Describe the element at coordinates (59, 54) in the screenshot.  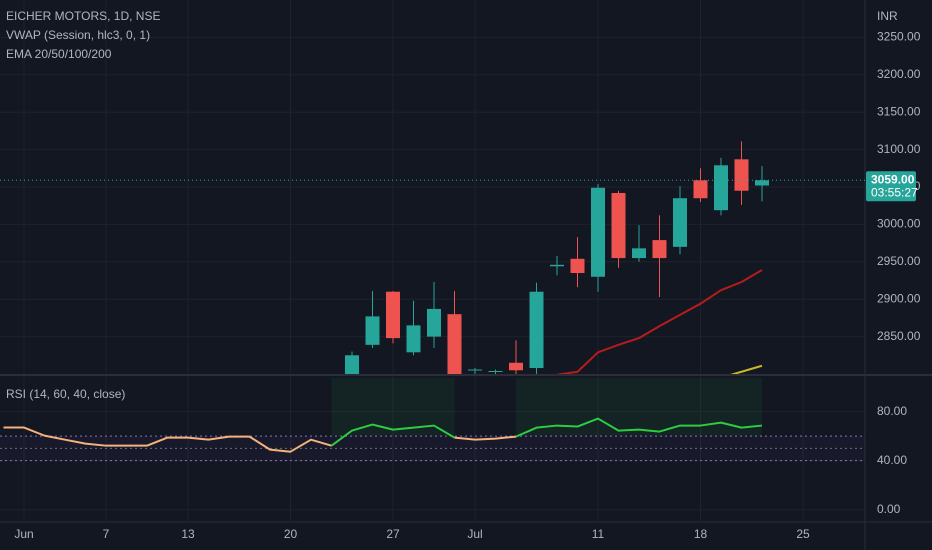
I see `indicator-label: EMA 20/50/100/200` at that location.